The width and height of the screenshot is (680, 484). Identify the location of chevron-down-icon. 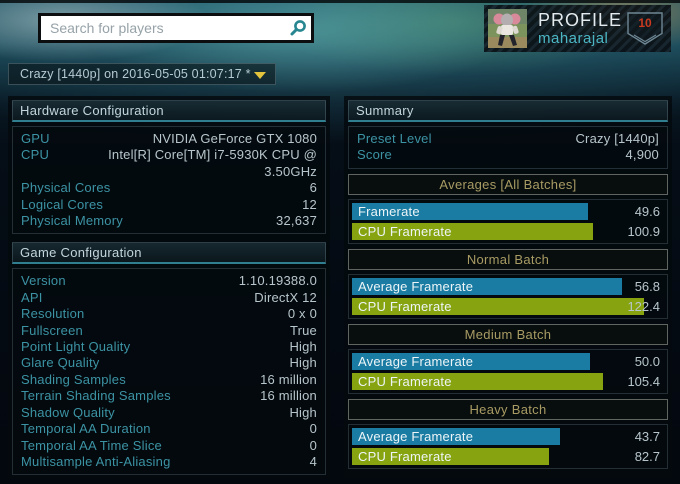
(260, 75).